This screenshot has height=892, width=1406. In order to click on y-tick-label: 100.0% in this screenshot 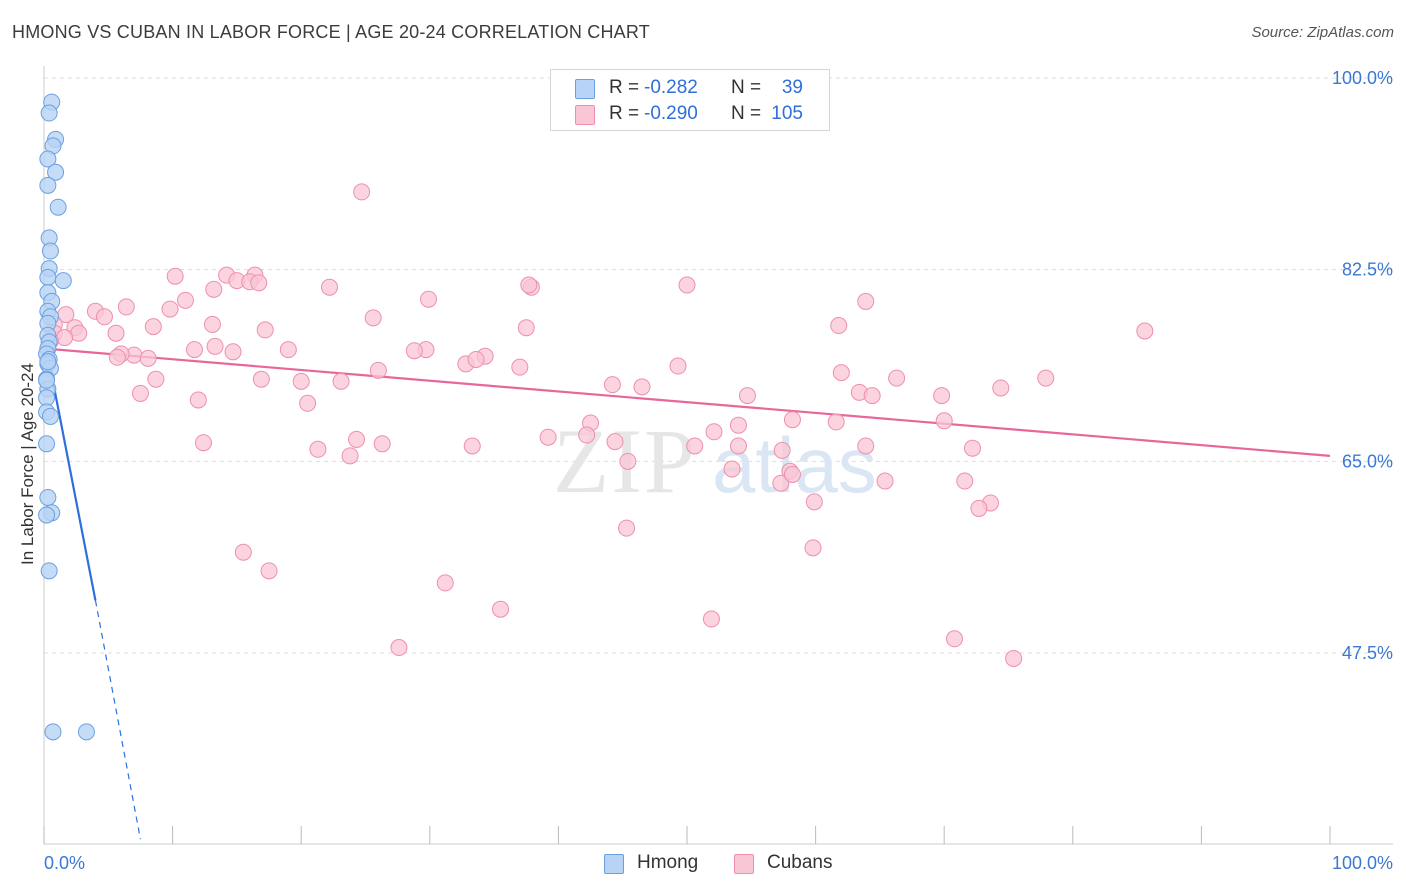, I will do `click(1362, 78)`.